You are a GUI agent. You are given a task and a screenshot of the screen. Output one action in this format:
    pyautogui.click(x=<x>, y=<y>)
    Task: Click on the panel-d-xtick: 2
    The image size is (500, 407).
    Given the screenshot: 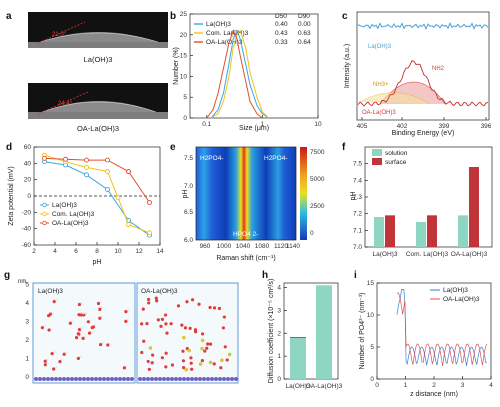 What is the action you would take?
    pyautogui.click(x=34, y=251)
    